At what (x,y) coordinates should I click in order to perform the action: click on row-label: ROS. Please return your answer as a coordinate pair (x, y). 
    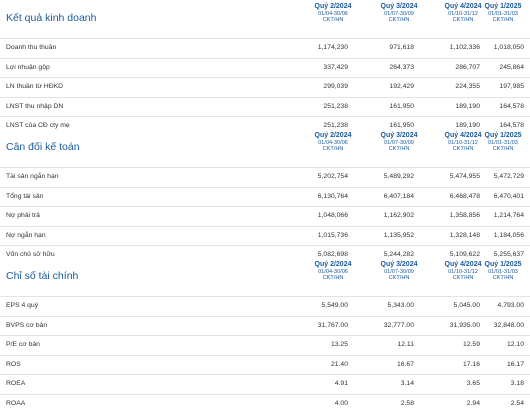
    Looking at the image, I should click on (13, 364).